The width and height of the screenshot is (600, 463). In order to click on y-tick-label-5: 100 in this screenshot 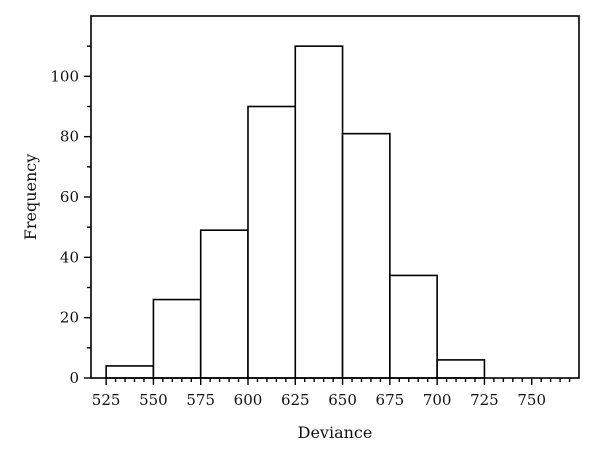, I will do `click(64, 76)`.